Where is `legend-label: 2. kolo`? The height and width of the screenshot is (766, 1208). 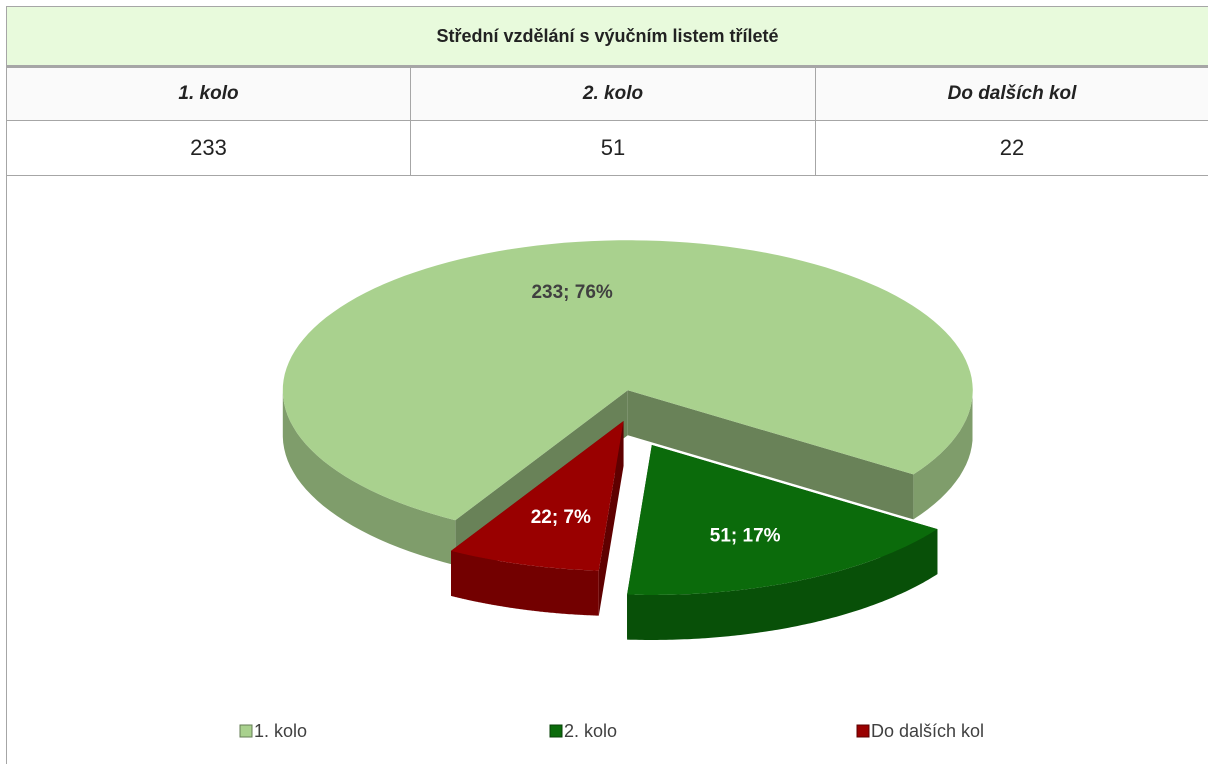 legend-label: 2. kolo is located at coordinates (590, 731).